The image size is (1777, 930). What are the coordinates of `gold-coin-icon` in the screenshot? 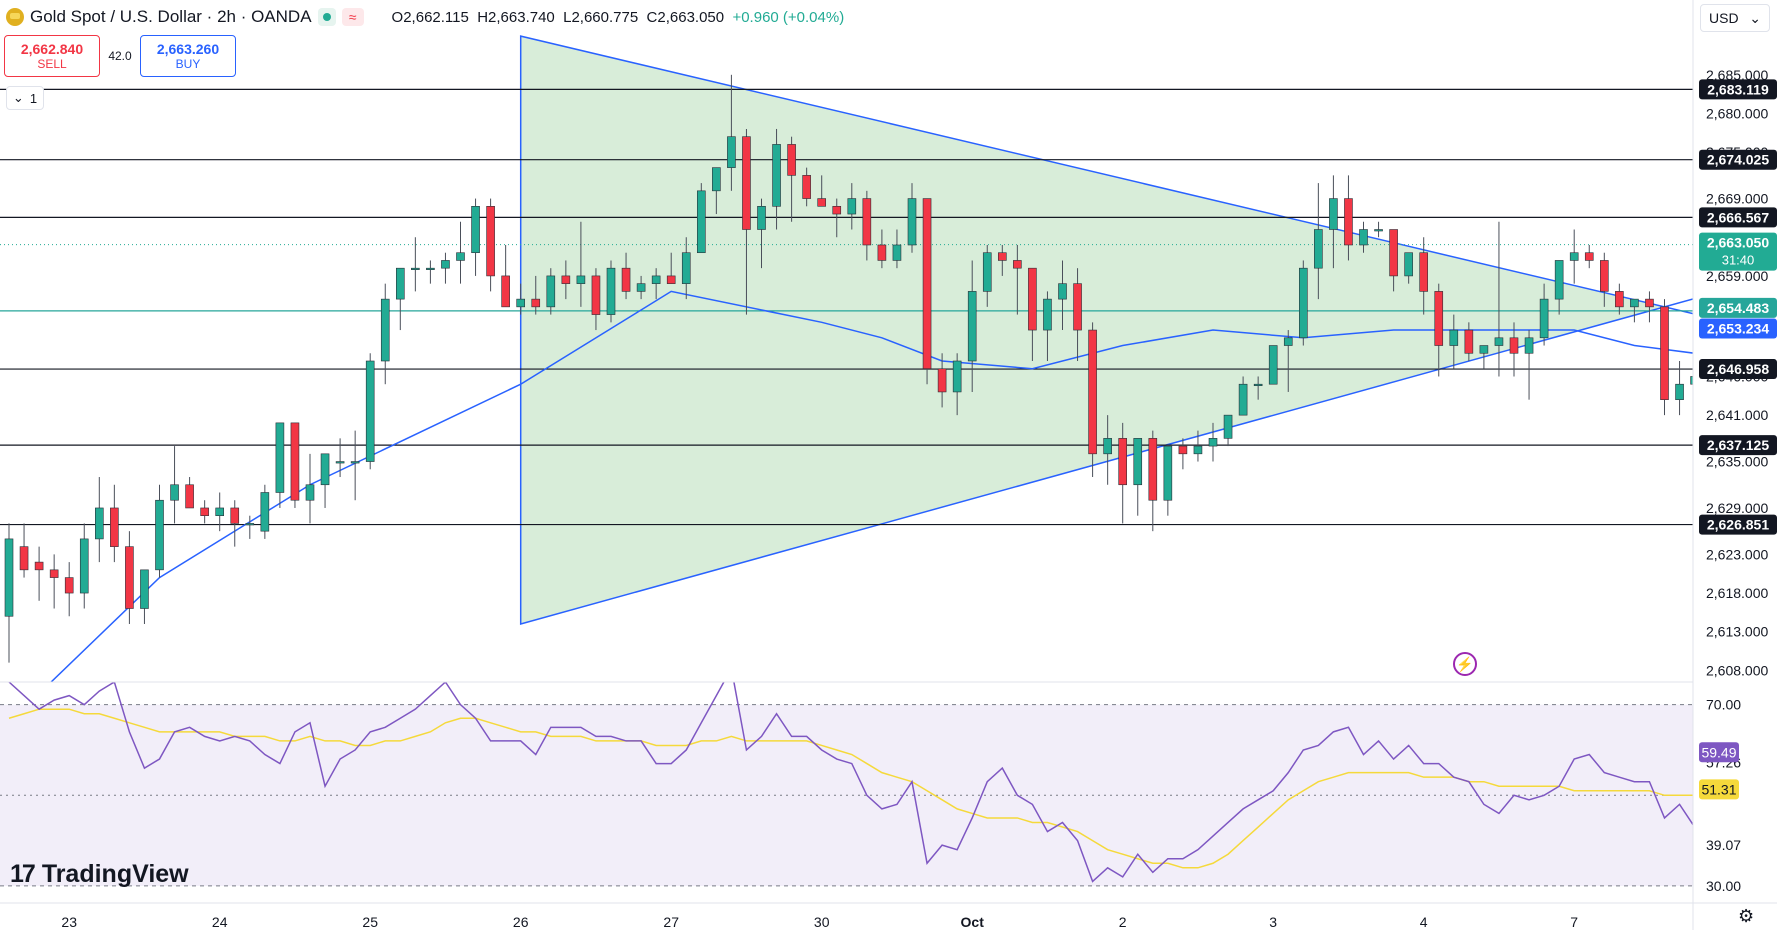 It's located at (15, 17).